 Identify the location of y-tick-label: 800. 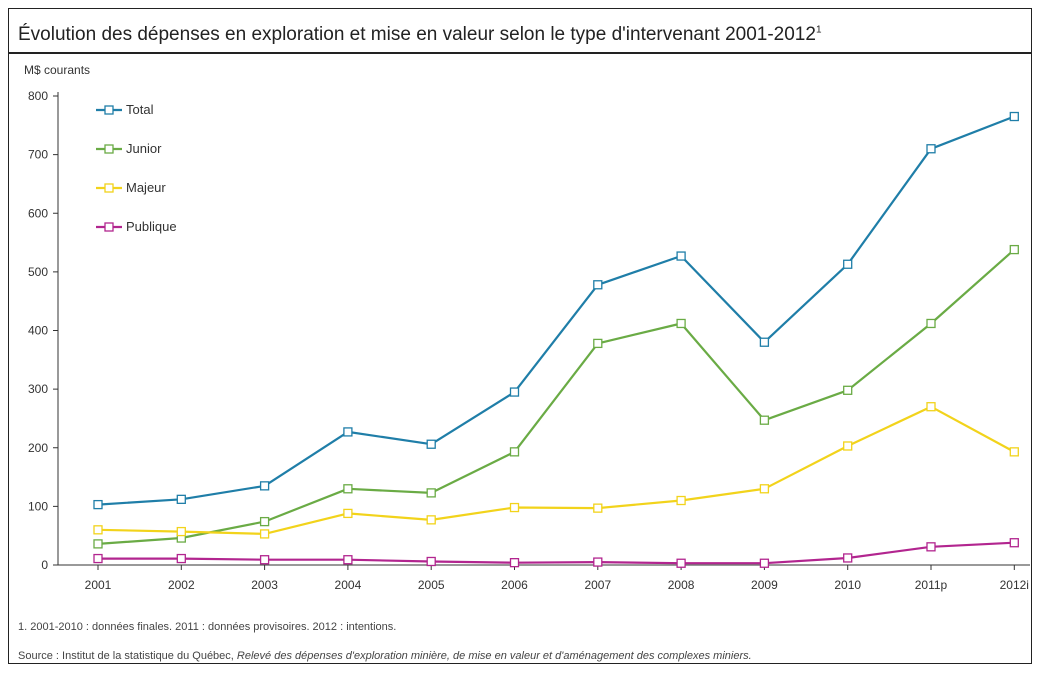
(38, 96).